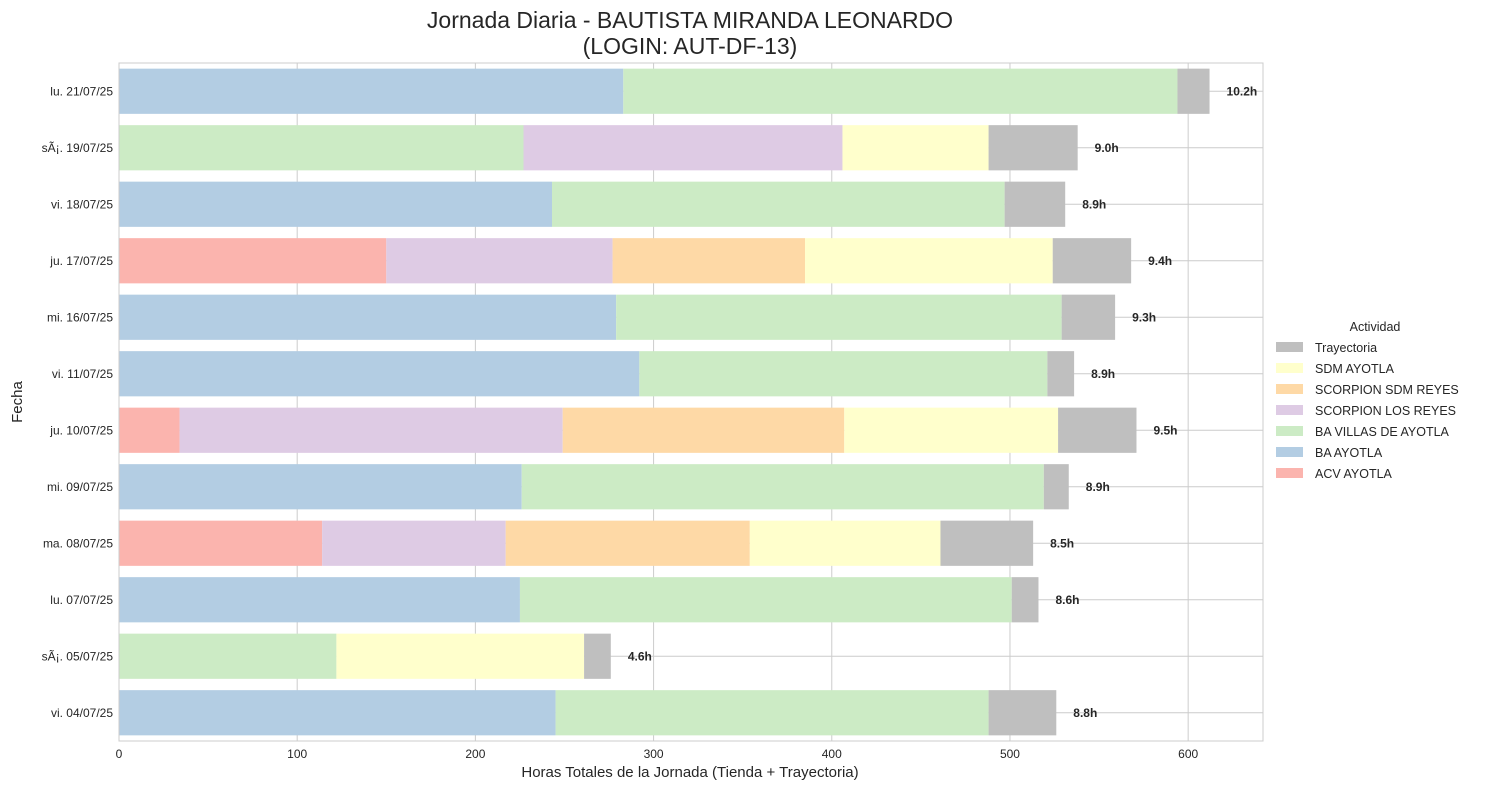 Image resolution: width=1490 pixels, height=790 pixels. Describe the element at coordinates (78, 148) in the screenshot. I see `y-tick-label: sÃ¡. 19/07/25` at that location.